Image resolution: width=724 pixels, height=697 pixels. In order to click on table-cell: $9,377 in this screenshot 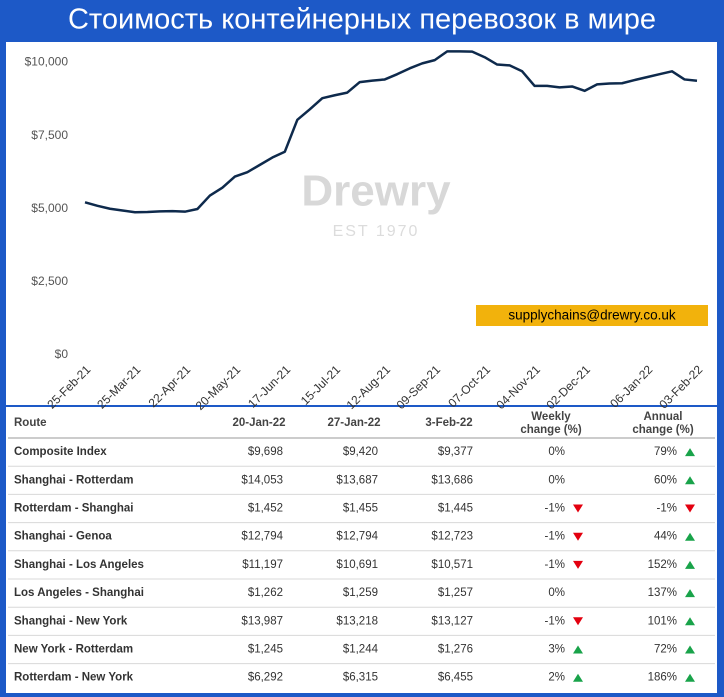, I will do `click(455, 452)`.